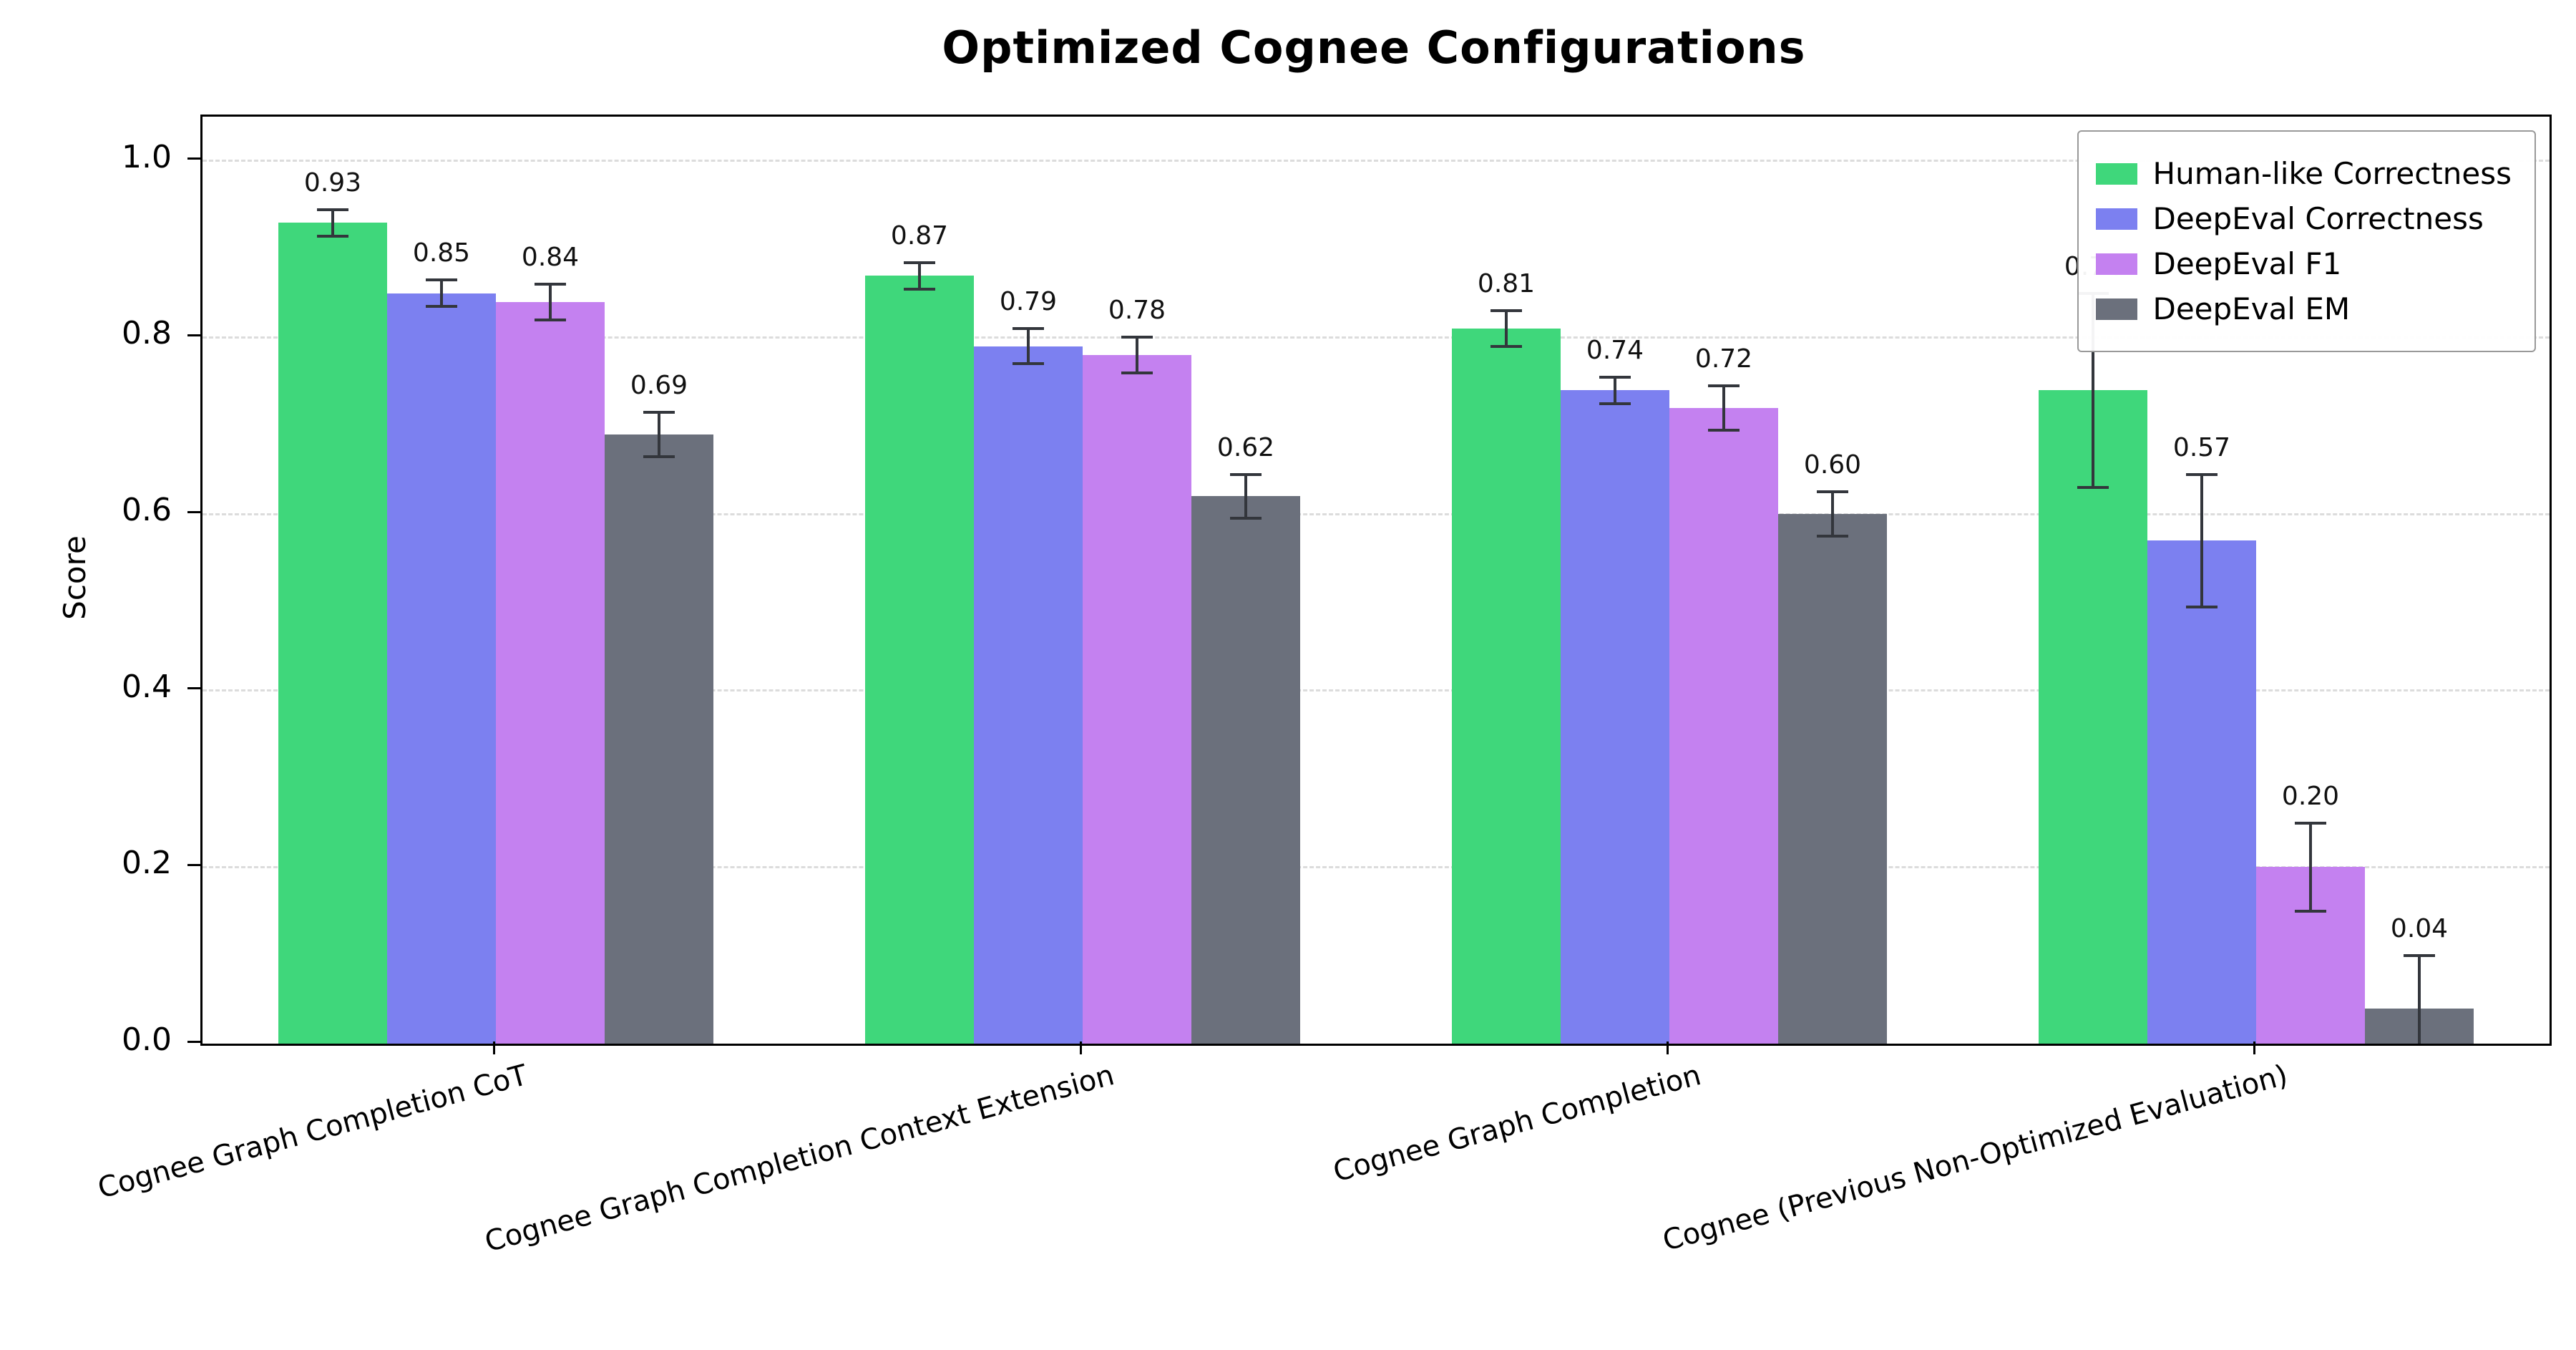 This screenshot has width=2576, height=1350. Describe the element at coordinates (2201, 447) in the screenshot. I see `bar-value-label: 0.57` at that location.